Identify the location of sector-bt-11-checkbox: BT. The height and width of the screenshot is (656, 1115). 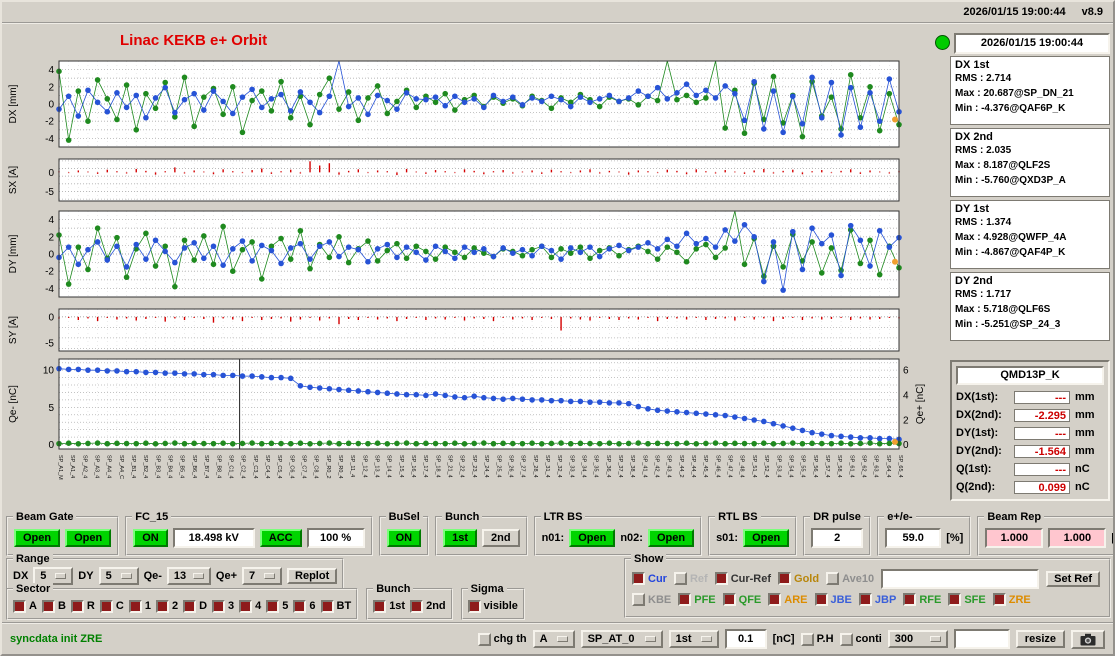
(335, 606).